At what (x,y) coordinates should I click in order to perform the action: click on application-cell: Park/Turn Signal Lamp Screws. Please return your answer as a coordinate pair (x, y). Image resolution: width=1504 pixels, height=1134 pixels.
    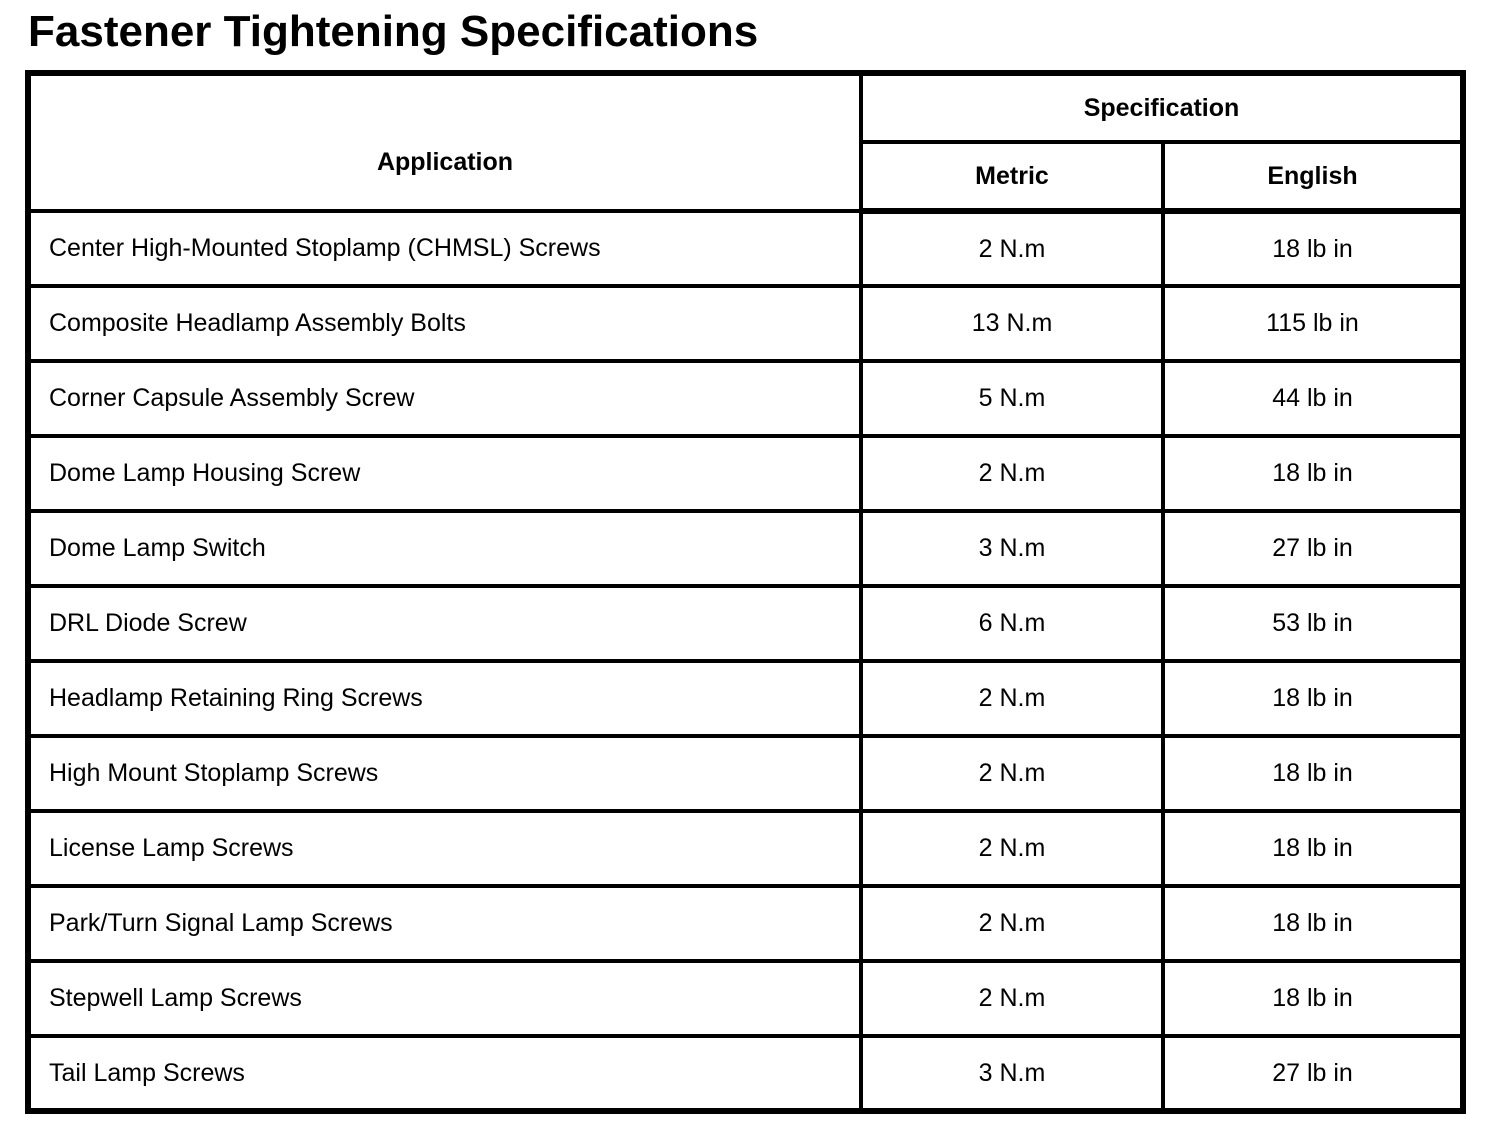
    Looking at the image, I should click on (444, 923).